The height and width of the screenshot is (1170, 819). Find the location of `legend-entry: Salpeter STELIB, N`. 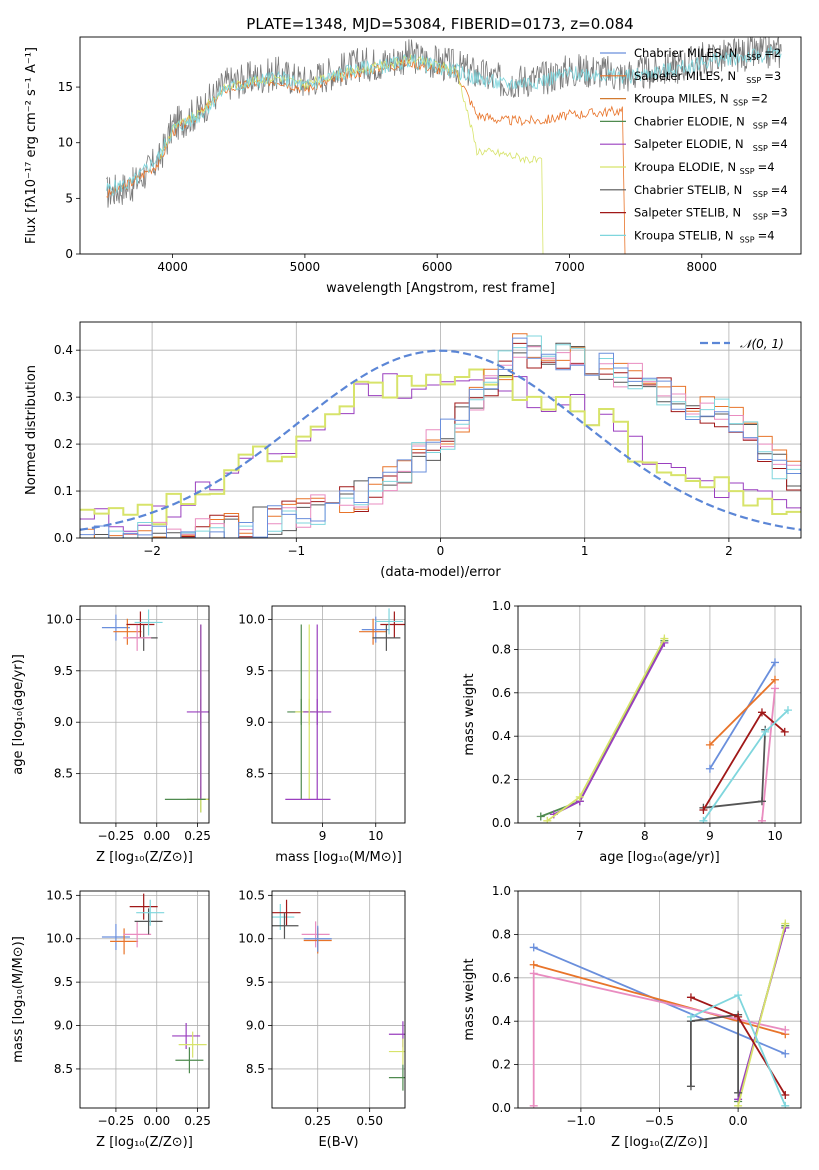

legend-entry: Salpeter STELIB, N is located at coordinates (687, 213).